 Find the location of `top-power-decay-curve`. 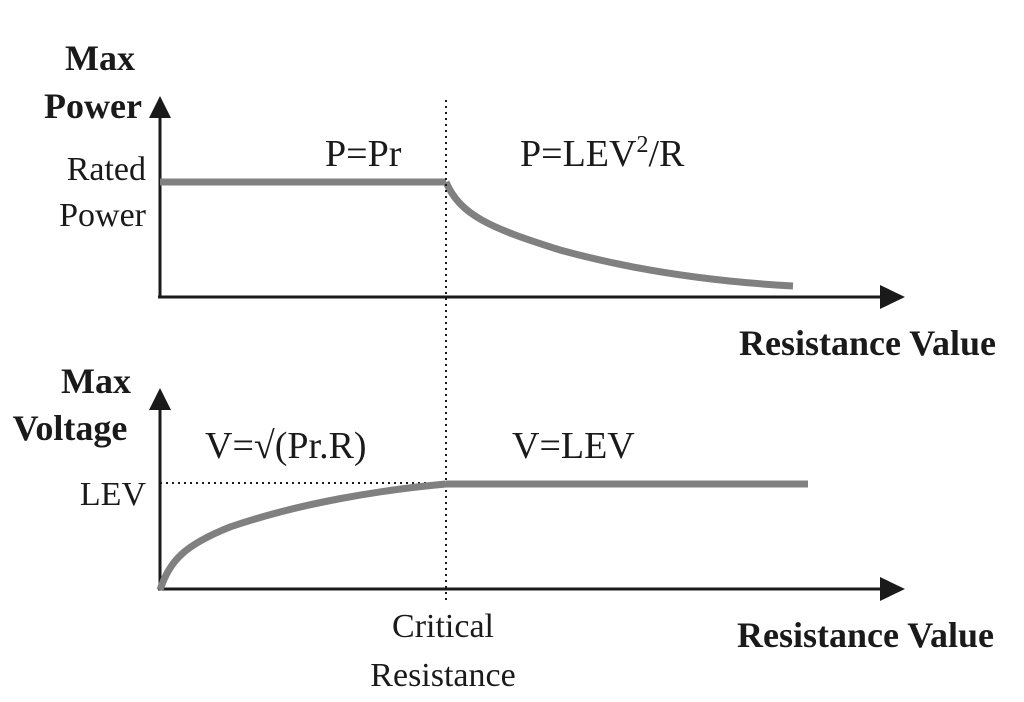

top-power-decay-curve is located at coordinates (618, 235).